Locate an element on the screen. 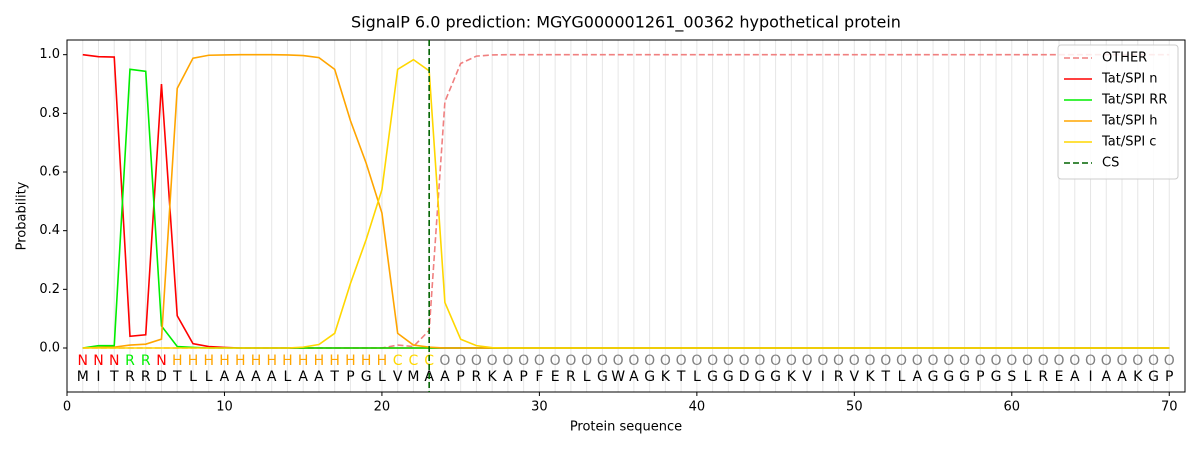 The width and height of the screenshot is (1200, 450). legend-label: OTHER is located at coordinates (1124, 58).